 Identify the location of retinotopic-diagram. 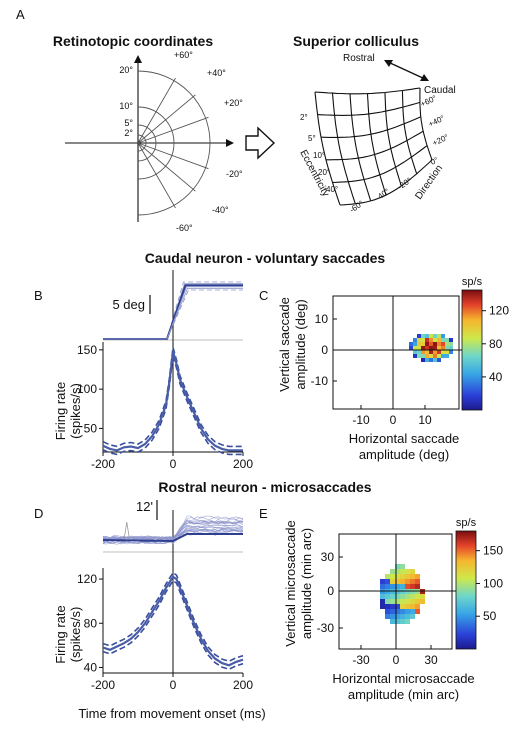
(149, 138).